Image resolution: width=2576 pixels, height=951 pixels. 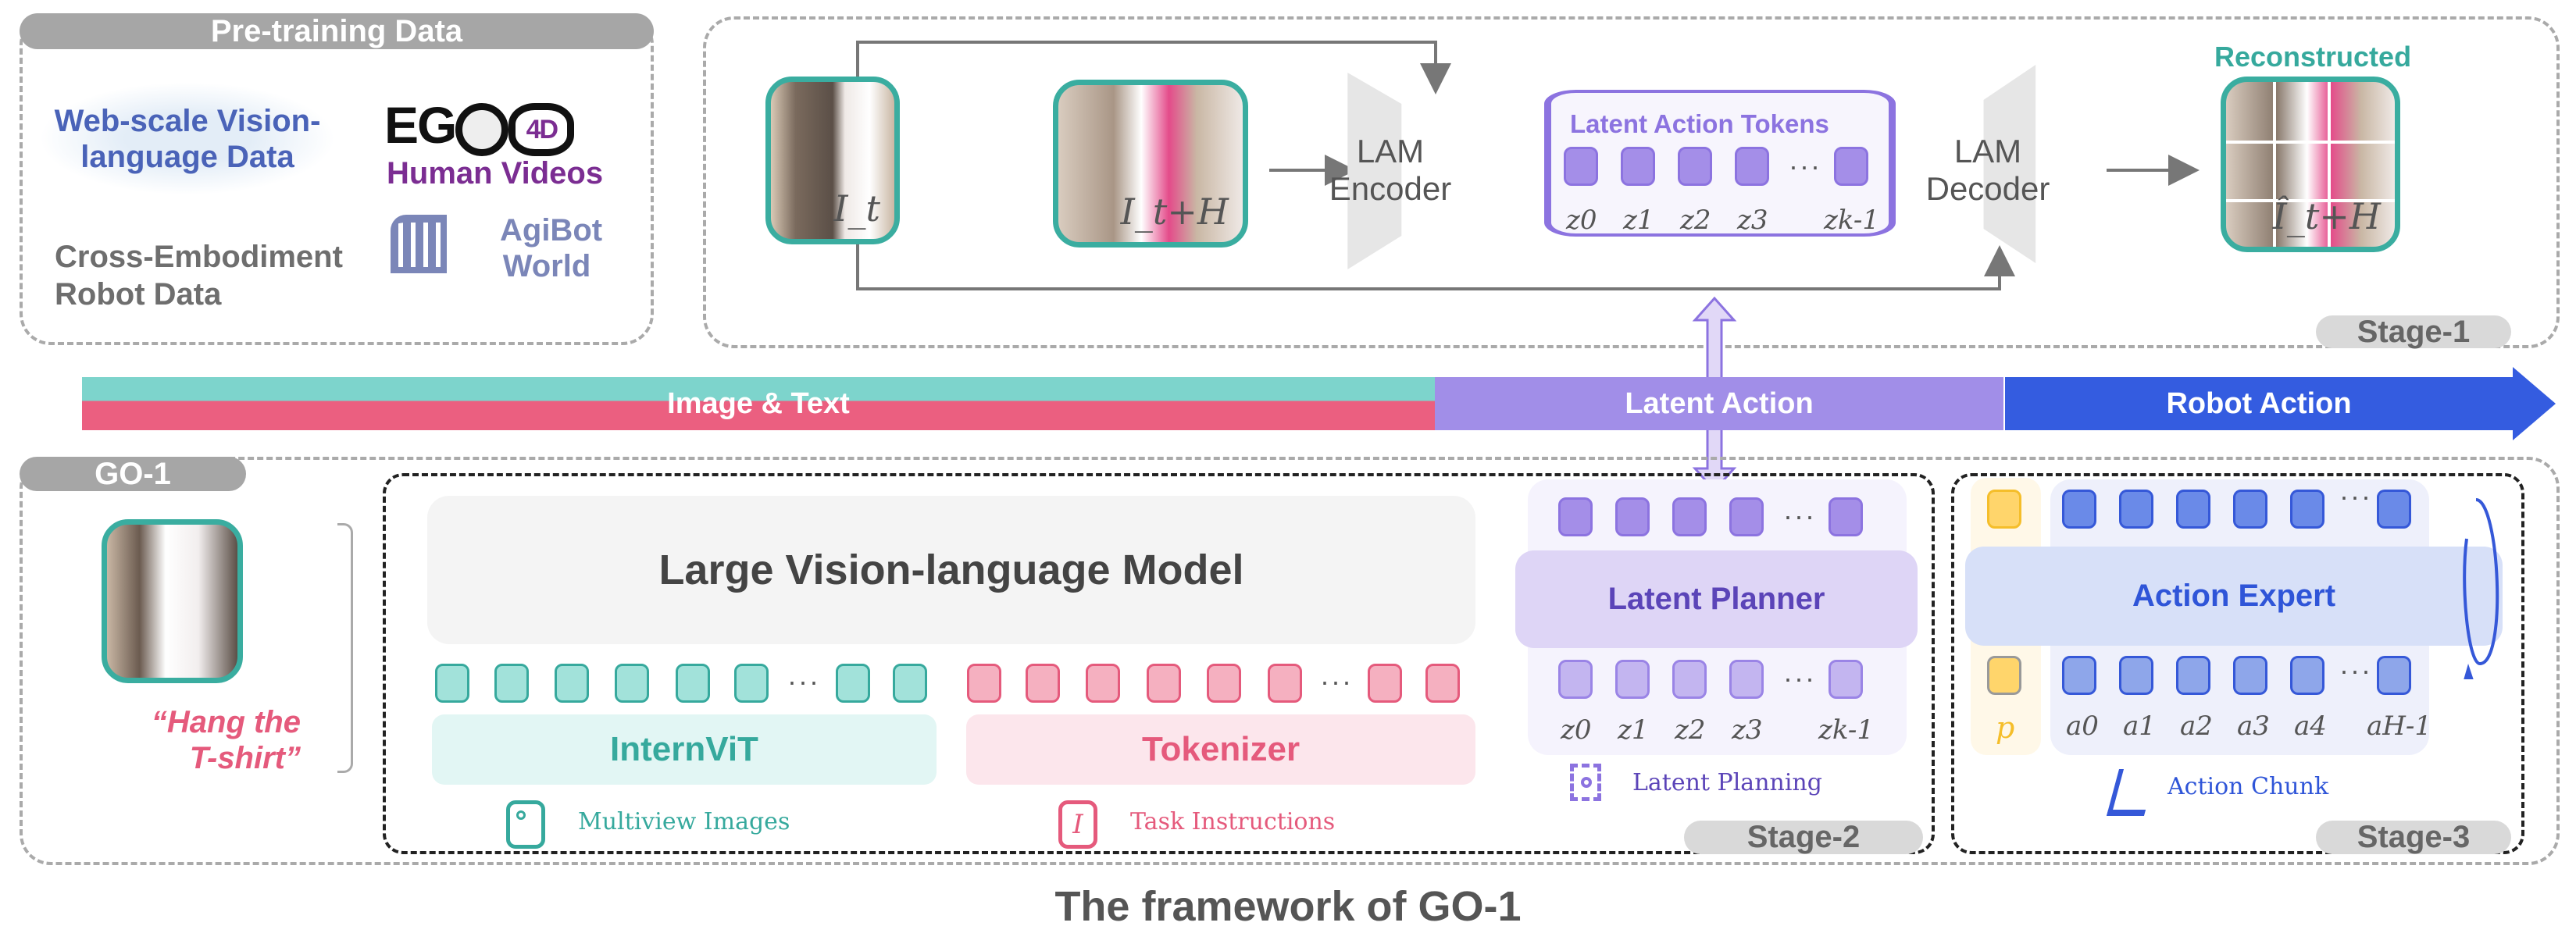 I want to click on ego4d-logo: EG 4D, so click(x=509, y=125).